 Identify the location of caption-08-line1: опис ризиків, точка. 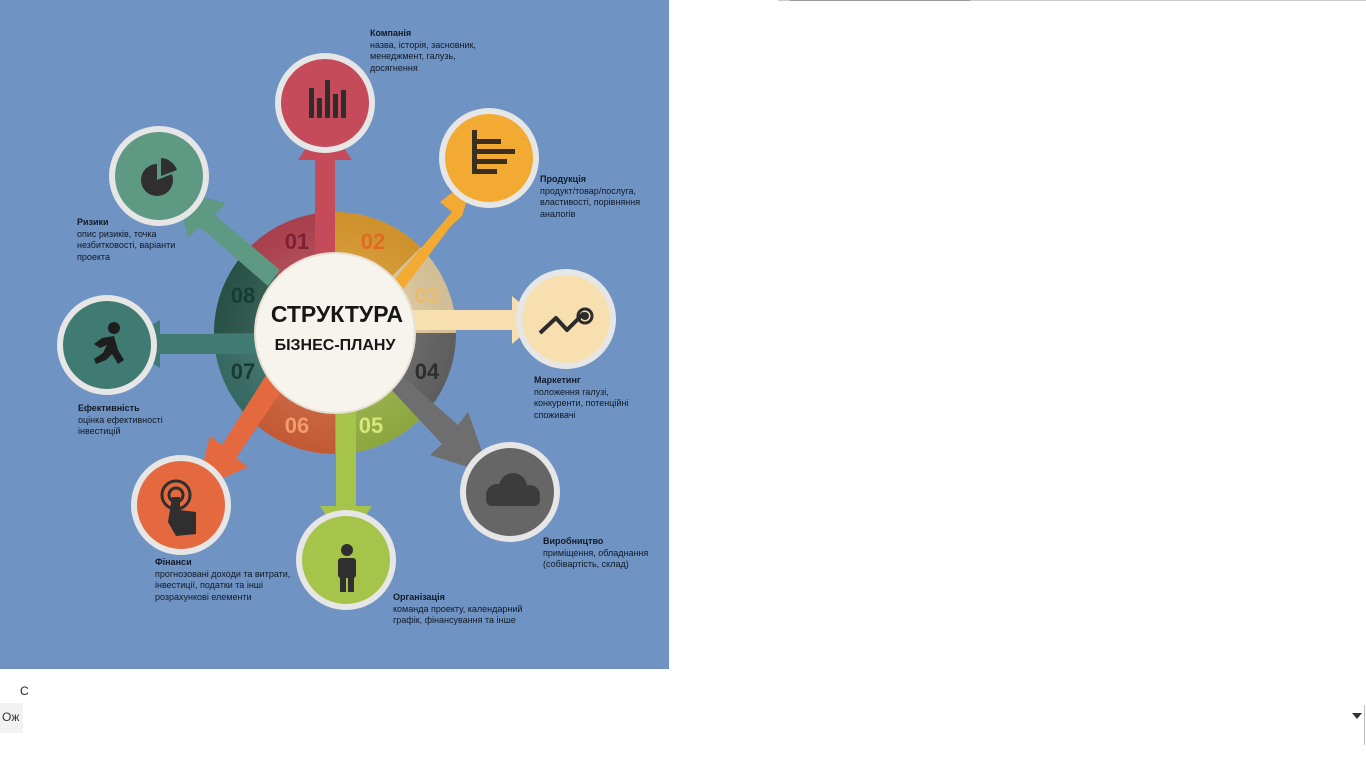
(117, 233).